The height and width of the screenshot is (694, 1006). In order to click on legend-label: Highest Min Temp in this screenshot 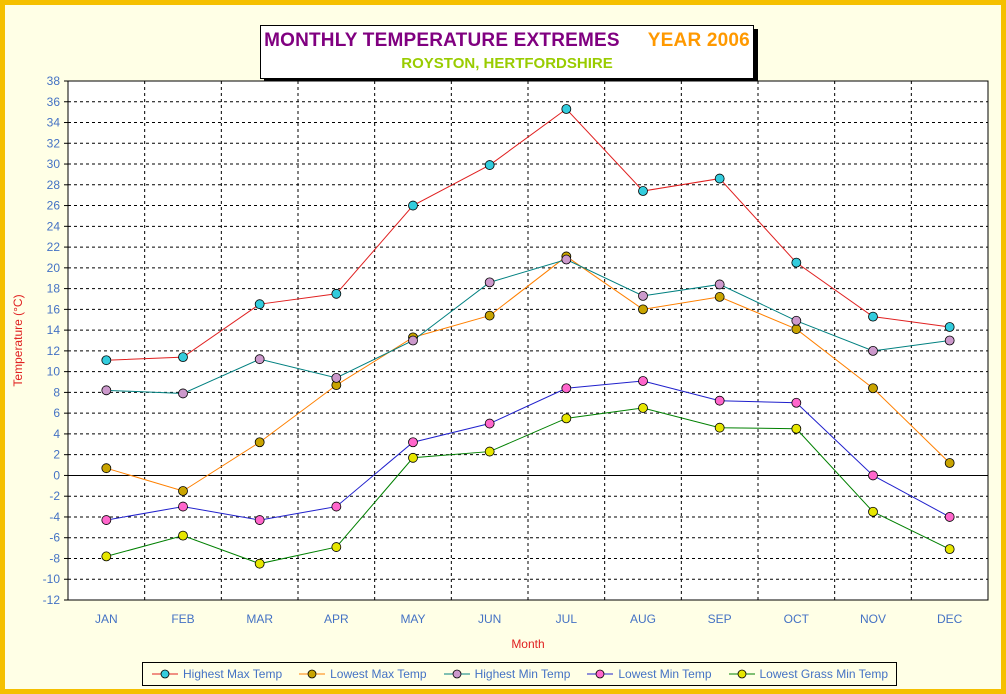, I will do `click(522, 674)`.